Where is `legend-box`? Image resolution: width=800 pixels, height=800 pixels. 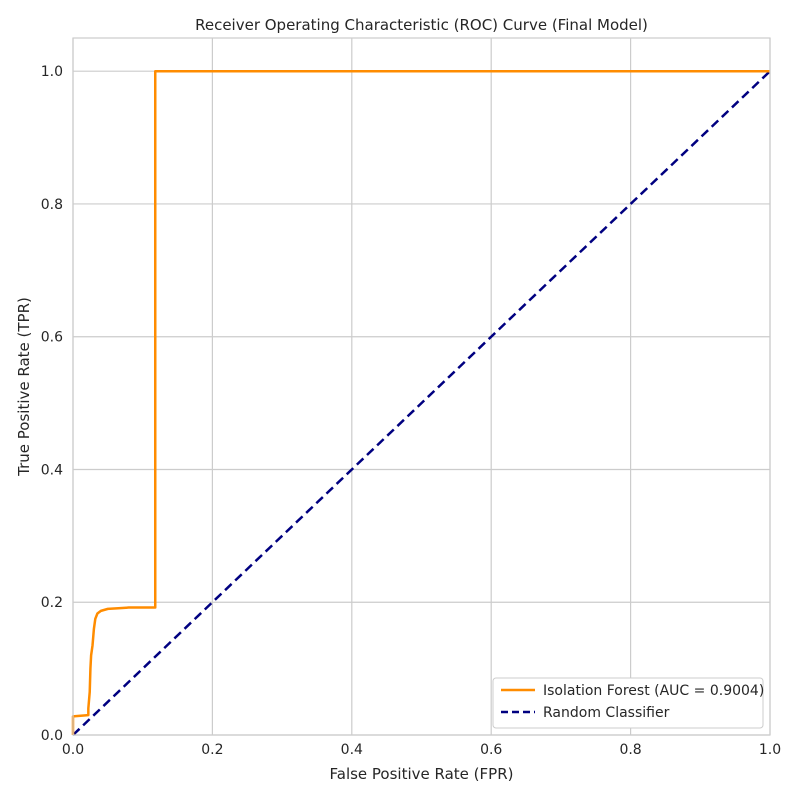
legend-box is located at coordinates (628, 703).